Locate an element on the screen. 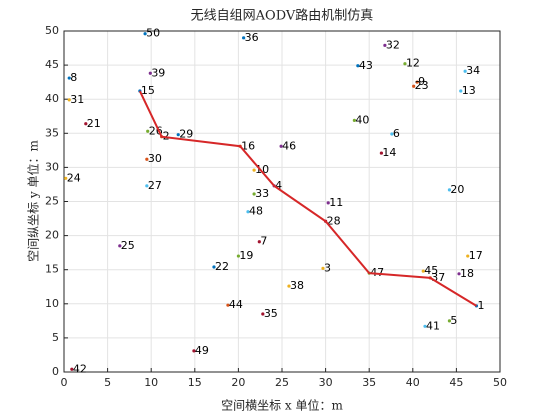 This screenshot has height=419, width=548. node-label: 21 is located at coordinates (94, 123).